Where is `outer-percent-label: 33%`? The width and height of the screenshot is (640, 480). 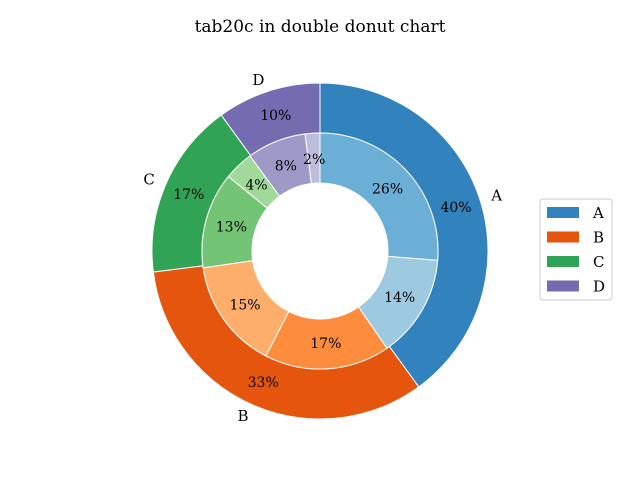 outer-percent-label: 33% is located at coordinates (263, 383).